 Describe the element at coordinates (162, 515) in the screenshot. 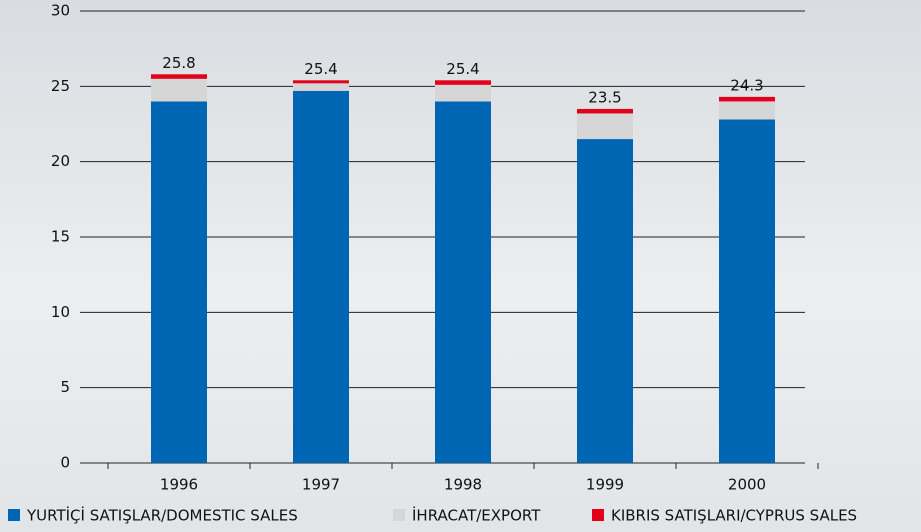

I see `legend-label: YURTİÇİ SATIŞLAR/DOMESTIC SALES` at that location.